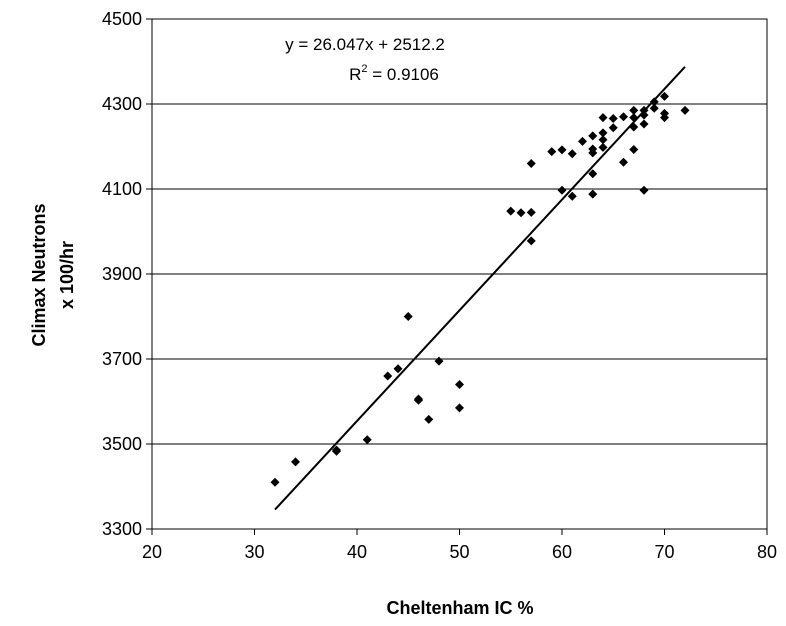  Describe the element at coordinates (459, 608) in the screenshot. I see `x-axis-title: Cheltenham IC %` at that location.